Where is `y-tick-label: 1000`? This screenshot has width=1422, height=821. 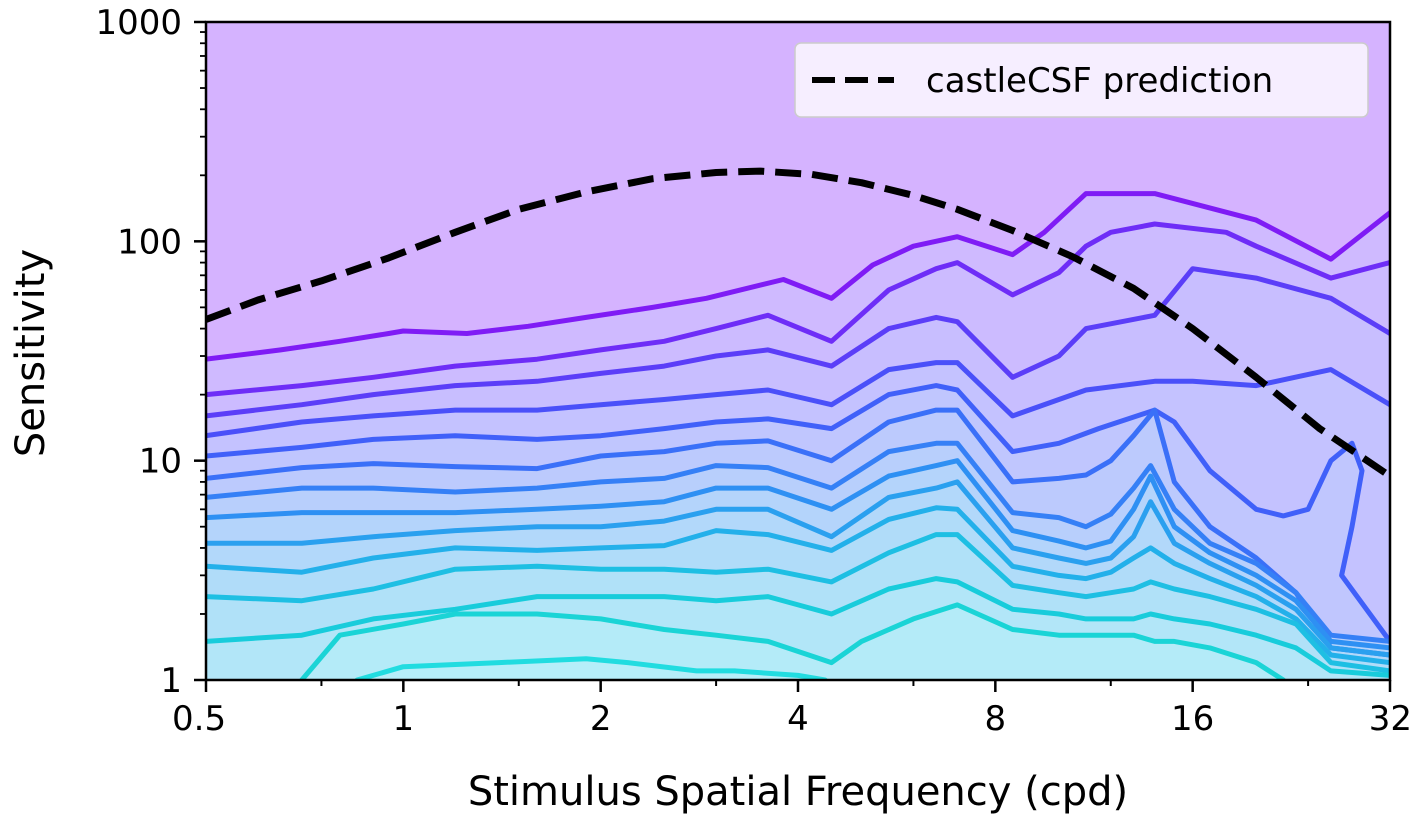
y-tick-label: 1000 is located at coordinates (138, 23).